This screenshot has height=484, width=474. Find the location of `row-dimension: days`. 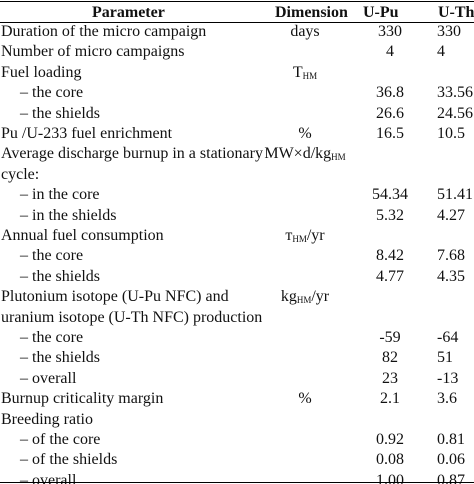

row-dimension: days is located at coordinates (305, 31).